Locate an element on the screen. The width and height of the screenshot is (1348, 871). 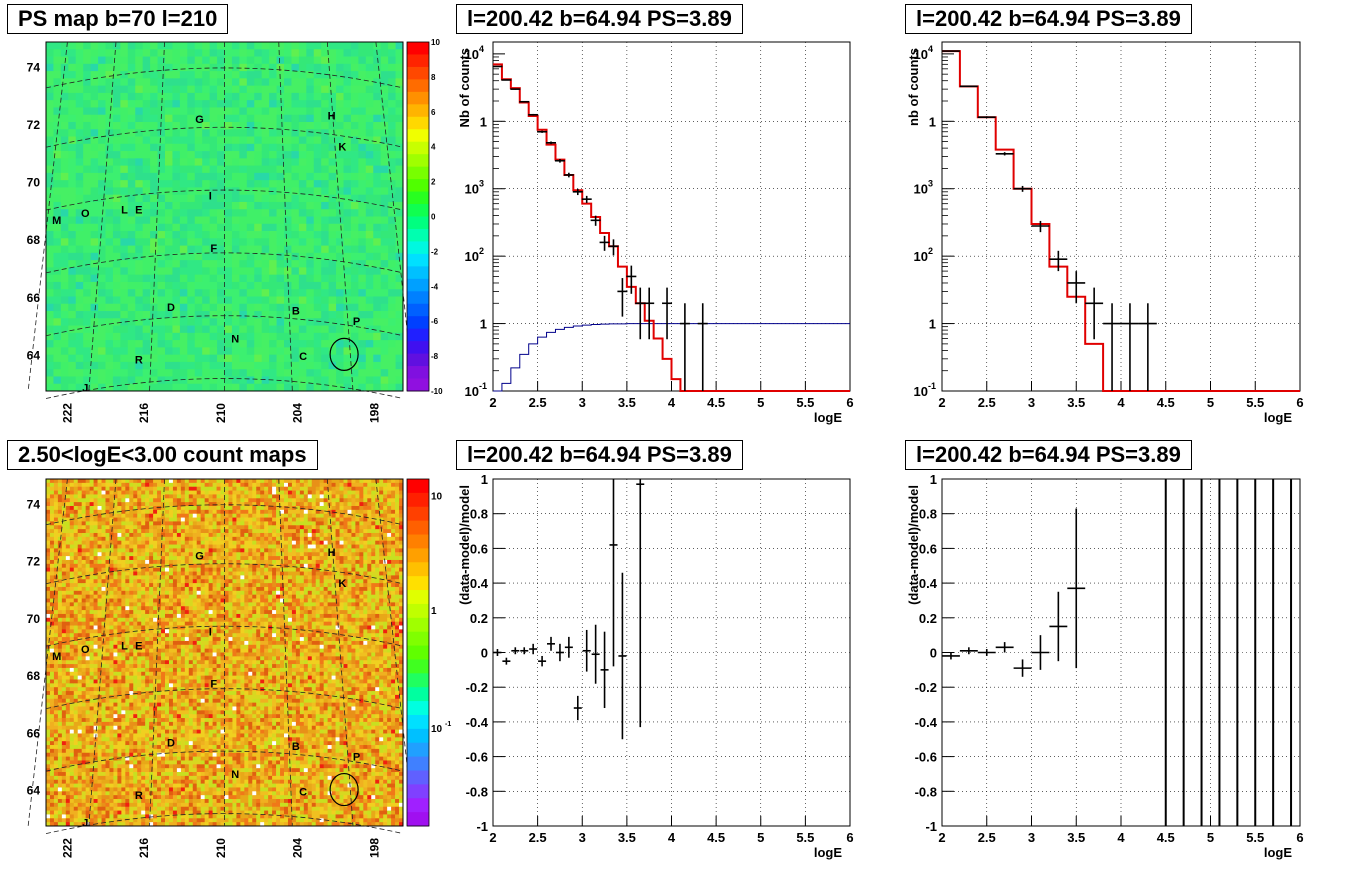
source-label-n: N is located at coordinates (235, 340).